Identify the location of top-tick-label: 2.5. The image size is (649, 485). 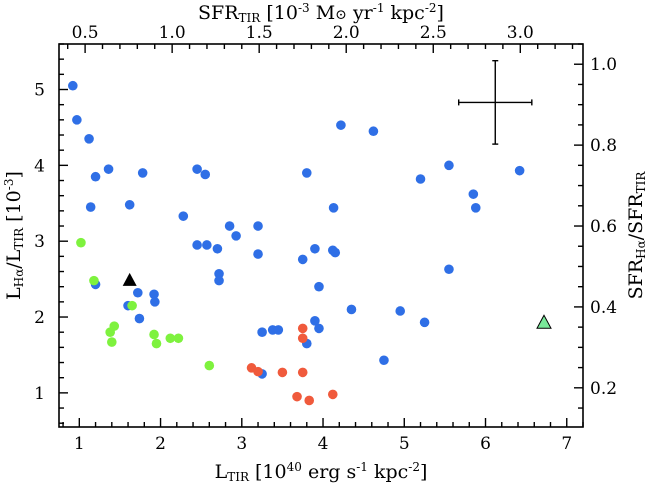
(433, 33).